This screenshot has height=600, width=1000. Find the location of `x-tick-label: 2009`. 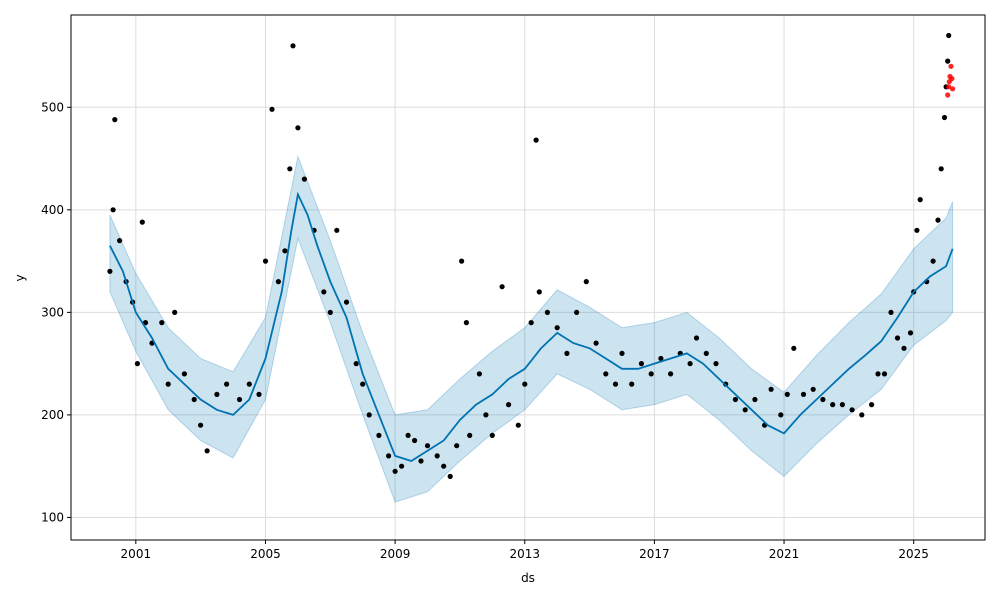

x-tick-label: 2009 is located at coordinates (395, 554).